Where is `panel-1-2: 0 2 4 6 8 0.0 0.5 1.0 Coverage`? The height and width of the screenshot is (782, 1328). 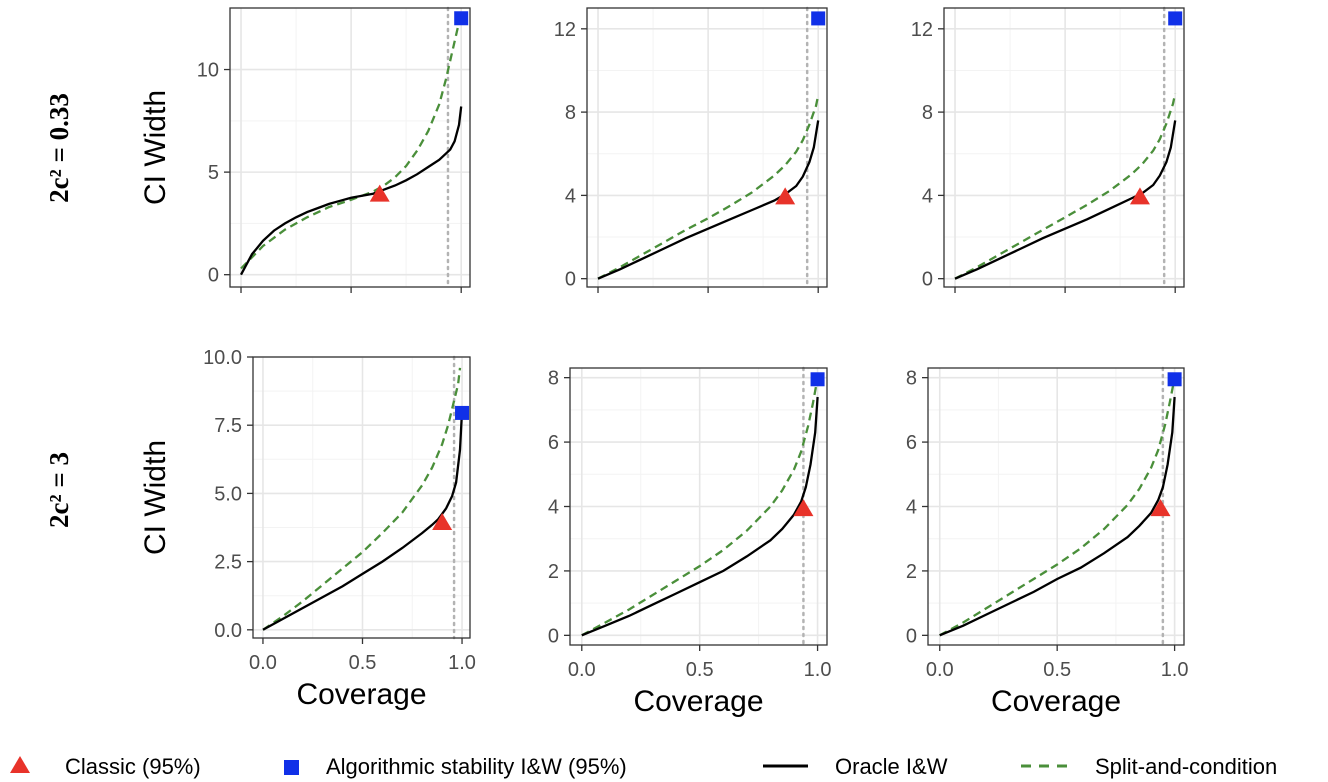
panel-1-2: 0 2 4 6 8 0.0 0.5 1.0 Coverage is located at coordinates (1047, 542).